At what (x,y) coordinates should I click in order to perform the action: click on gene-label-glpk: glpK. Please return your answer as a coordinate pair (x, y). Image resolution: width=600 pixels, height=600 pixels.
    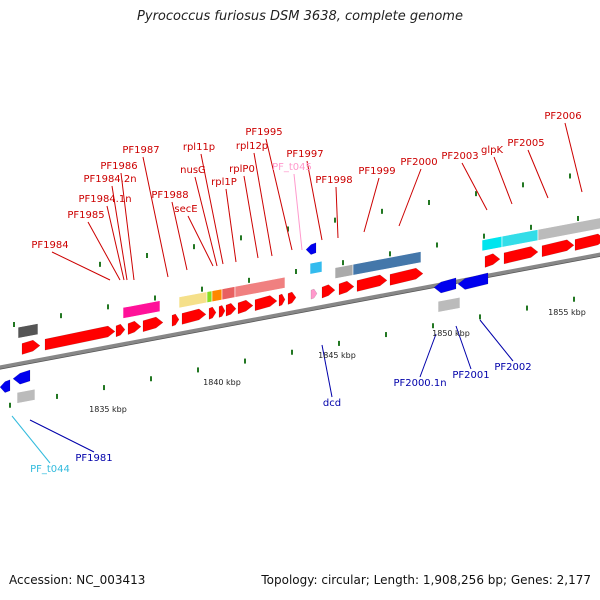
    Looking at the image, I should click on (492, 150).